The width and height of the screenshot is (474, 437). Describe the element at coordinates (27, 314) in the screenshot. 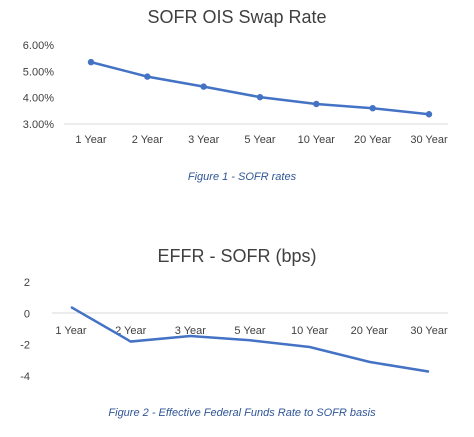

I see `chart2-ytick-label: 0` at that location.